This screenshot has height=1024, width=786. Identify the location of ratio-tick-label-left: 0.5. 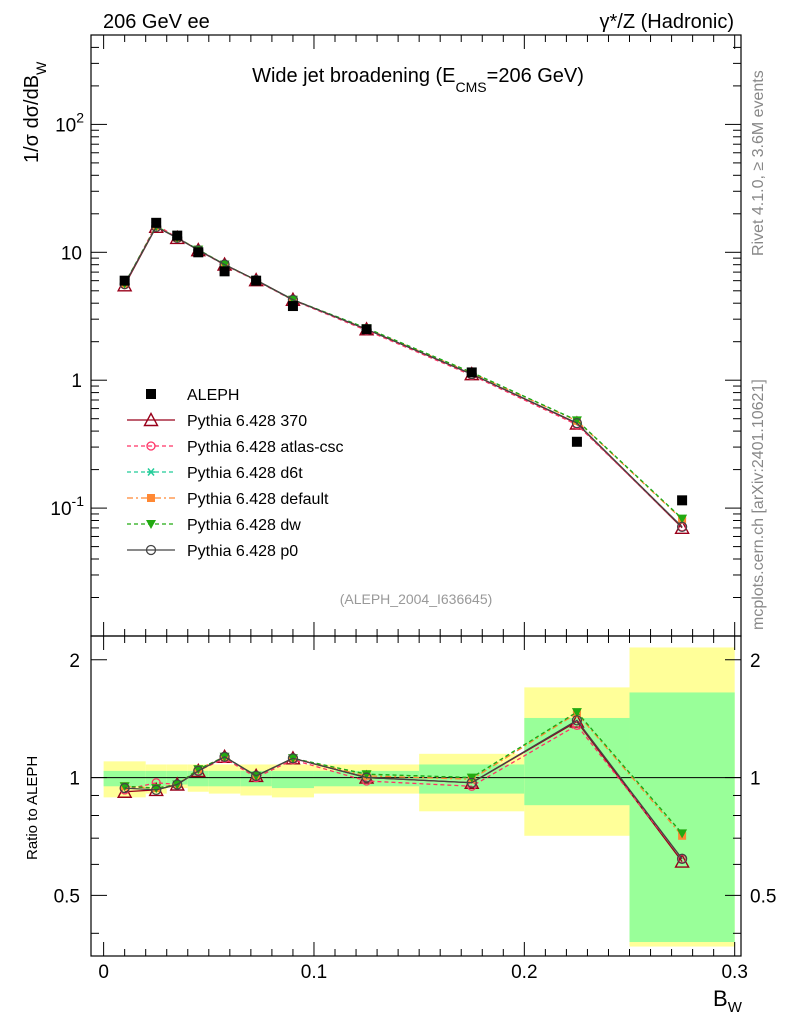
(67, 896).